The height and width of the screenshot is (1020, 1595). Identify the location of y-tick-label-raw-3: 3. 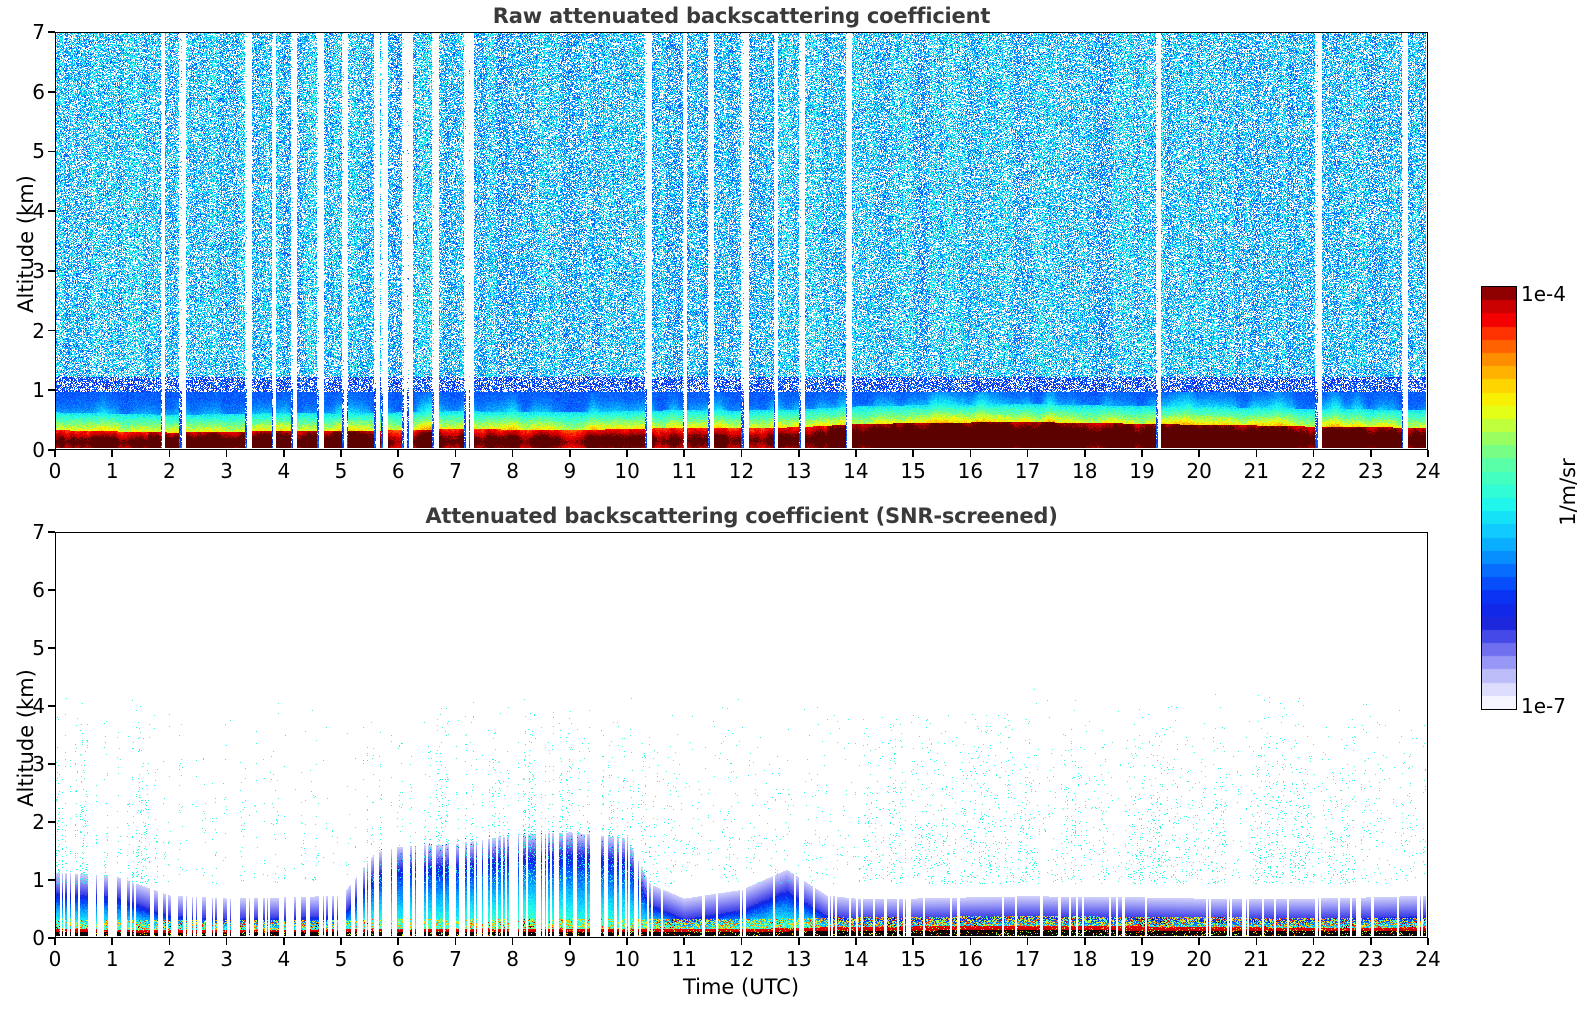
(38, 270).